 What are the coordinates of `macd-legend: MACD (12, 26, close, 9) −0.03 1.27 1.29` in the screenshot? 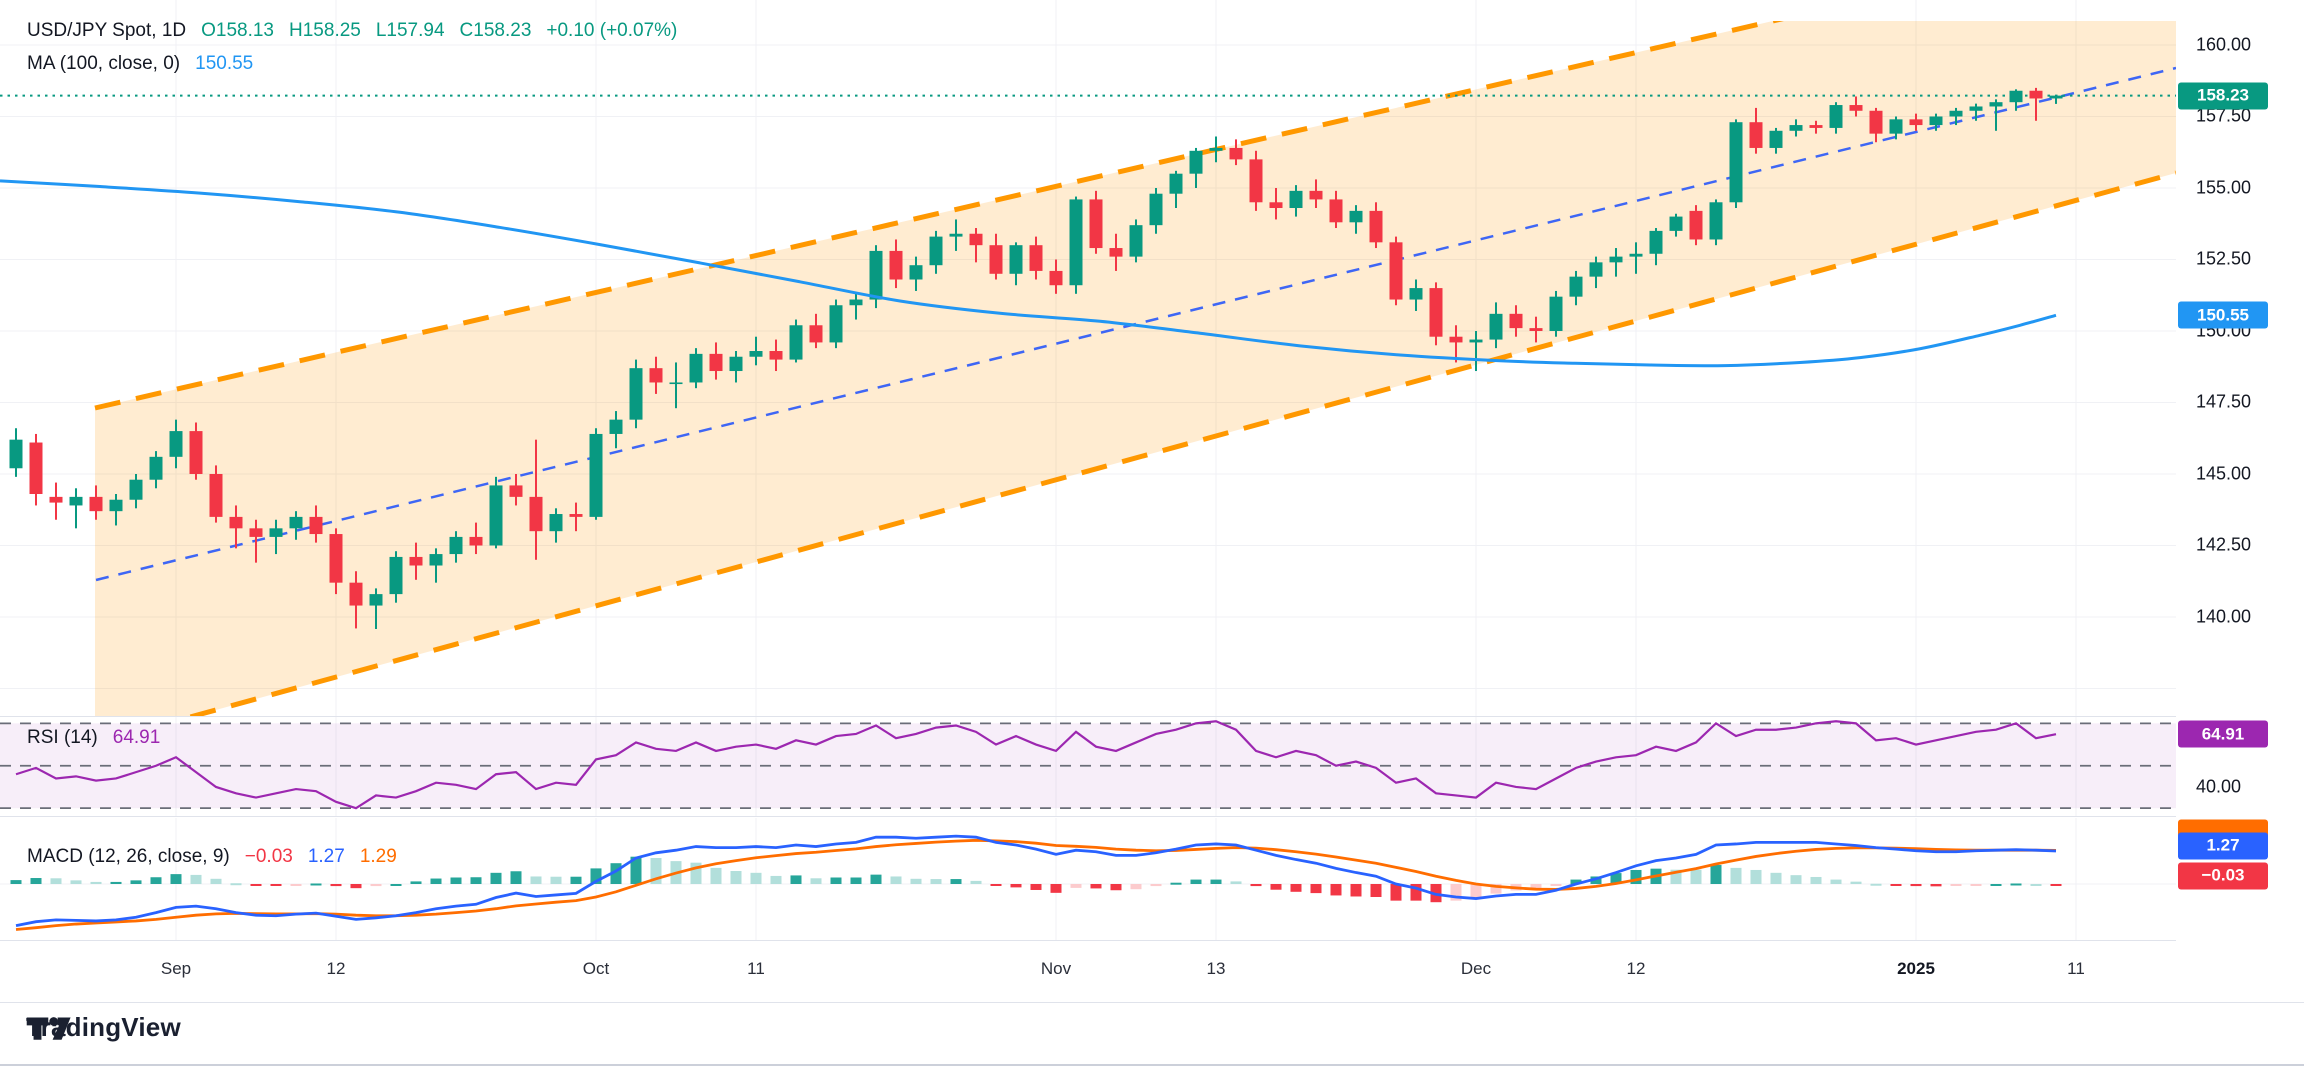 It's located at (212, 857).